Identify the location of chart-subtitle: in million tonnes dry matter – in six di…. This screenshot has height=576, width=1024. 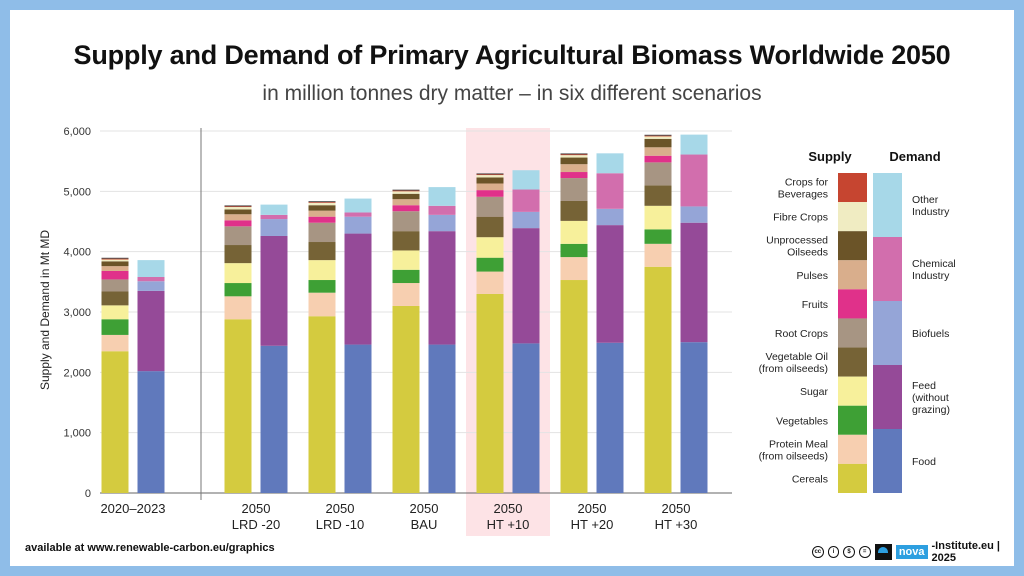
(512, 93).